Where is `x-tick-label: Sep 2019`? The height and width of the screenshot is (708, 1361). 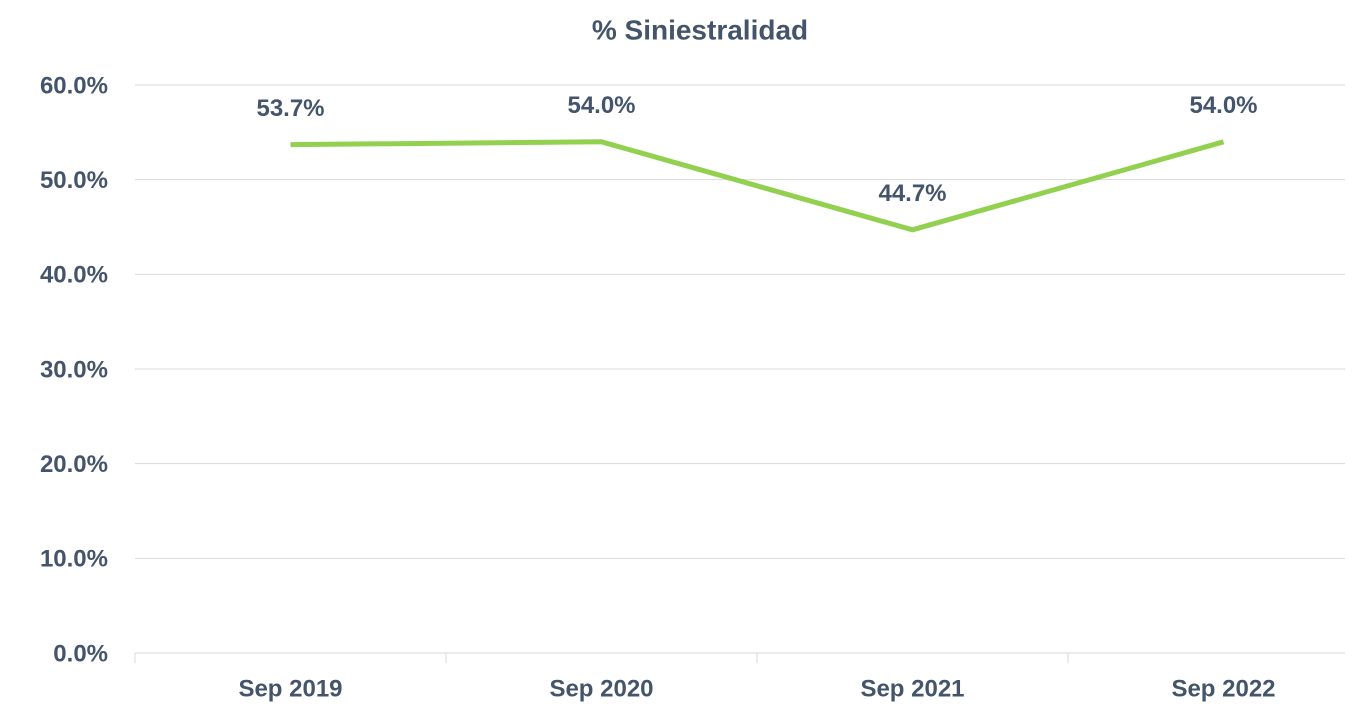 x-tick-label: Sep 2019 is located at coordinates (290, 688).